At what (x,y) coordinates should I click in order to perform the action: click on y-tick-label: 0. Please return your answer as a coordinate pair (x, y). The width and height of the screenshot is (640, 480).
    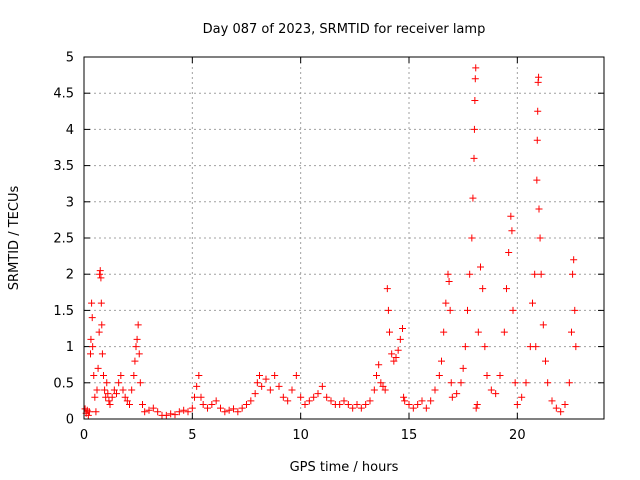
    Looking at the image, I should click on (70, 420).